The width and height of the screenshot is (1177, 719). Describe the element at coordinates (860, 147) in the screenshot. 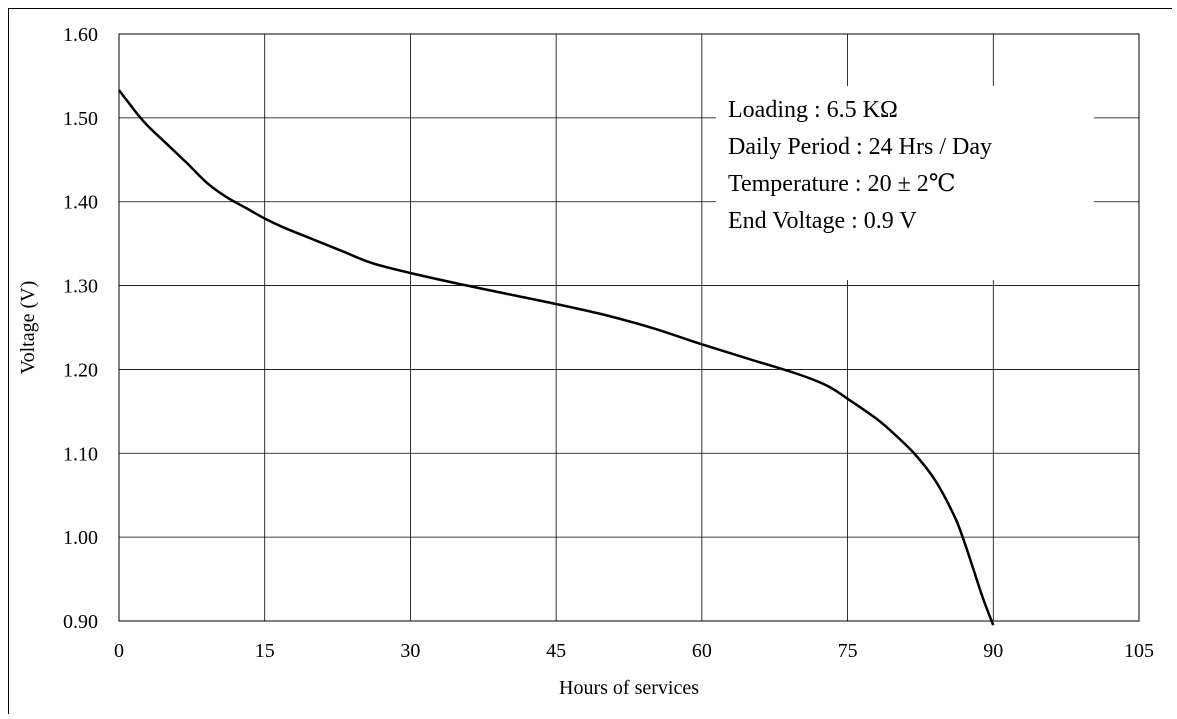

I see `annotation-line: Daily Period : 24 Hrs / Day` at that location.